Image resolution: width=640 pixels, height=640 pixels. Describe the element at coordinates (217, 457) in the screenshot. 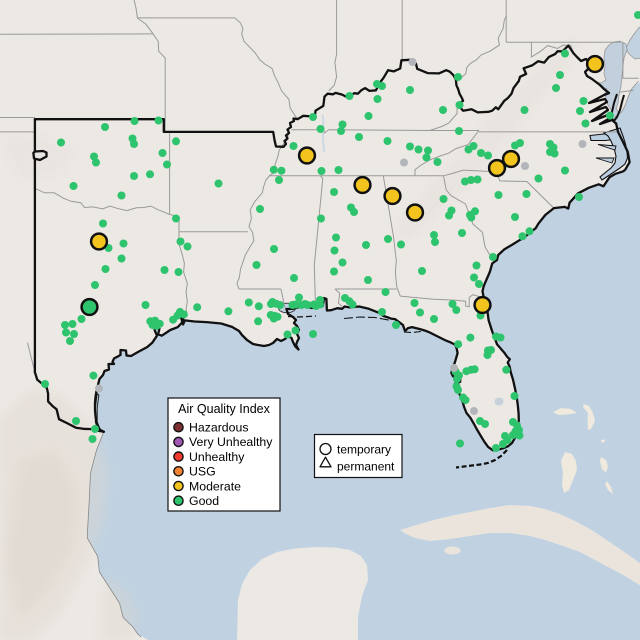

I see `svg-text: Unhealthy` at that location.